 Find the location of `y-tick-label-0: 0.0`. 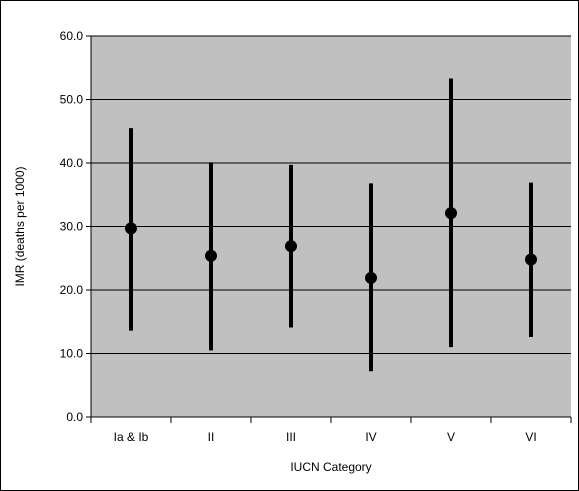

y-tick-label-0: 0.0 is located at coordinates (74, 417).